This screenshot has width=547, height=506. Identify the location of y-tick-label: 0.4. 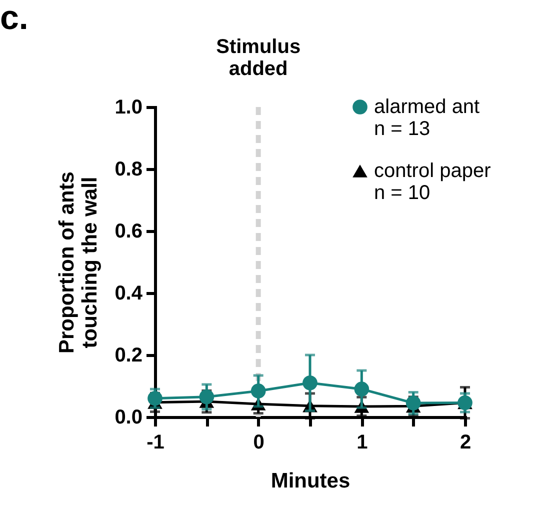
(129, 293).